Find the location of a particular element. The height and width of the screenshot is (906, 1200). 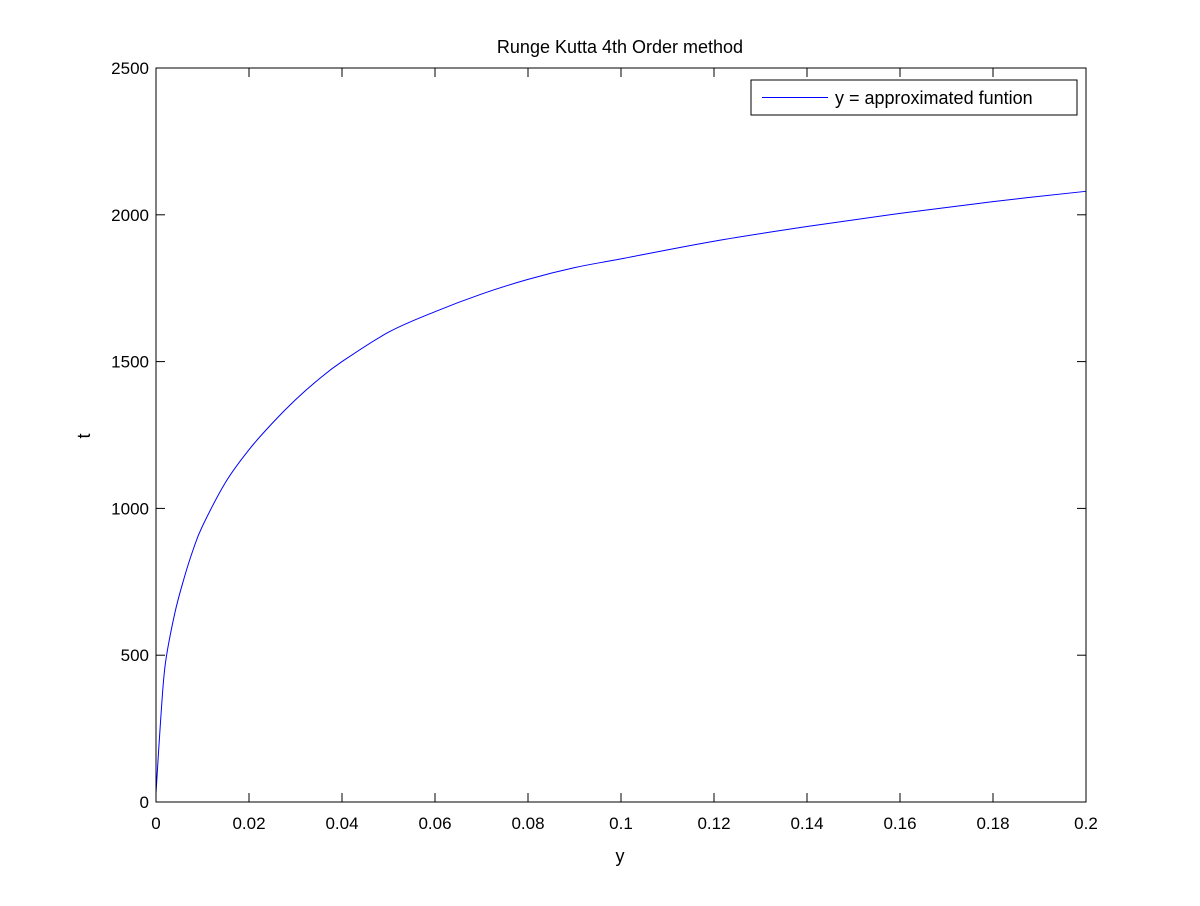

x-tick-label: 0 is located at coordinates (155, 823).